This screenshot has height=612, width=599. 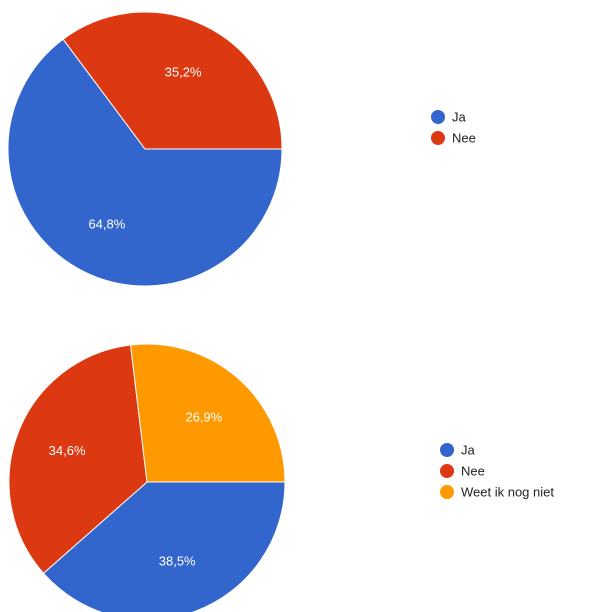 What do you see at coordinates (183, 72) in the screenshot?
I see `slice-label-nee: 35,2%` at bounding box center [183, 72].